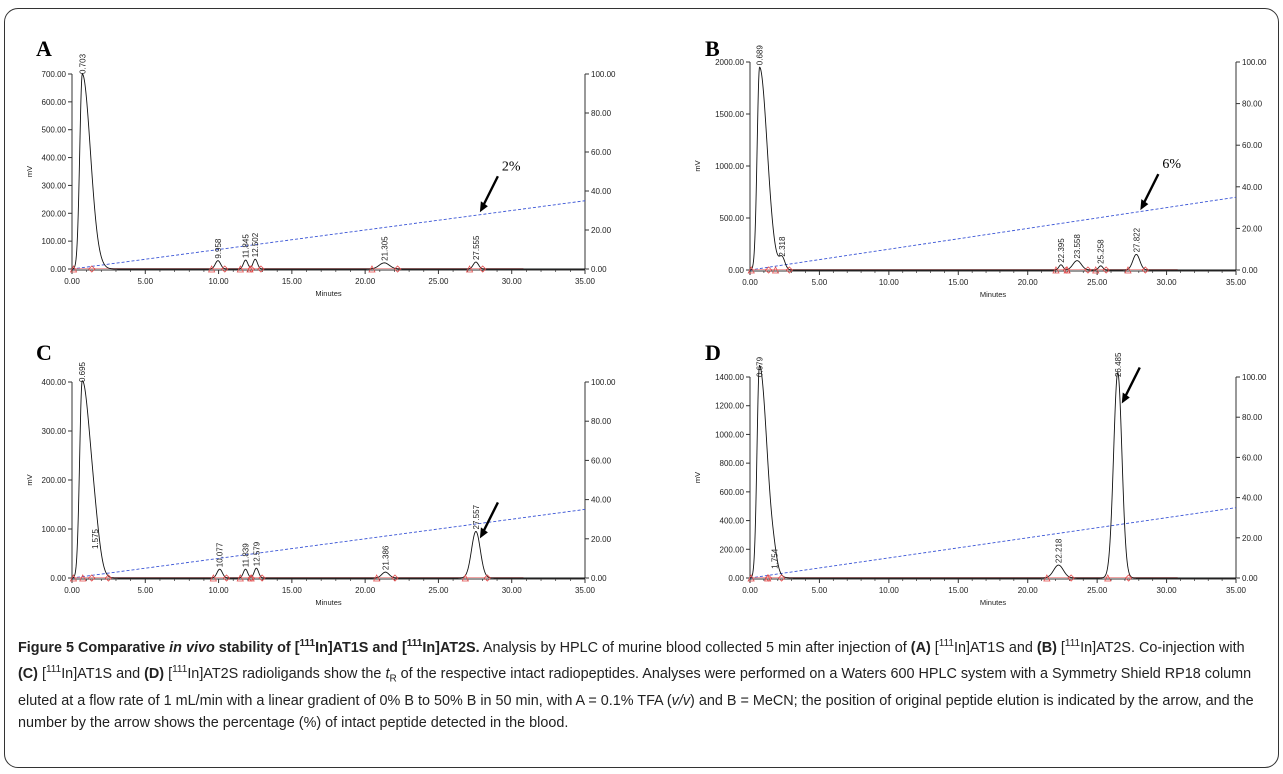 Image resolution: width=1283 pixels, height=774 pixels. Describe the element at coordinates (511, 166) in the screenshot. I see `arrow-percentage-label: 2%` at that location.